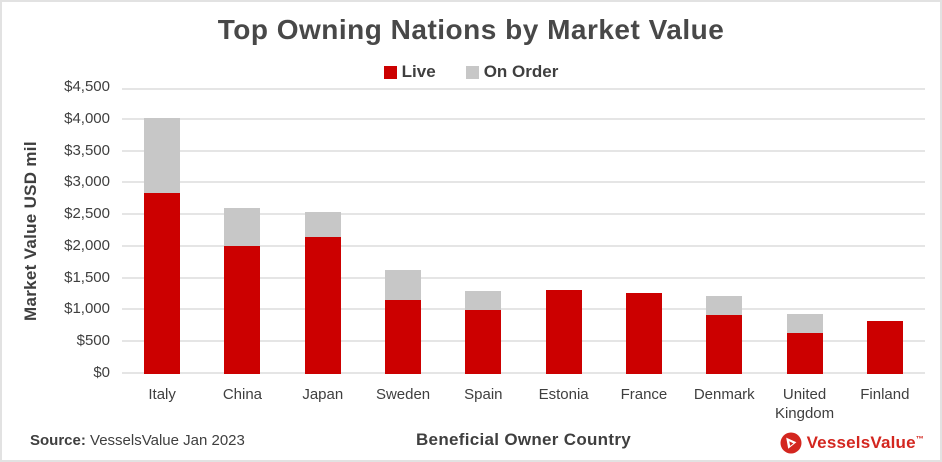  Describe the element at coordinates (865, 442) in the screenshot. I see `vesselsvalue-logo-text: VesselsValue™` at that location.